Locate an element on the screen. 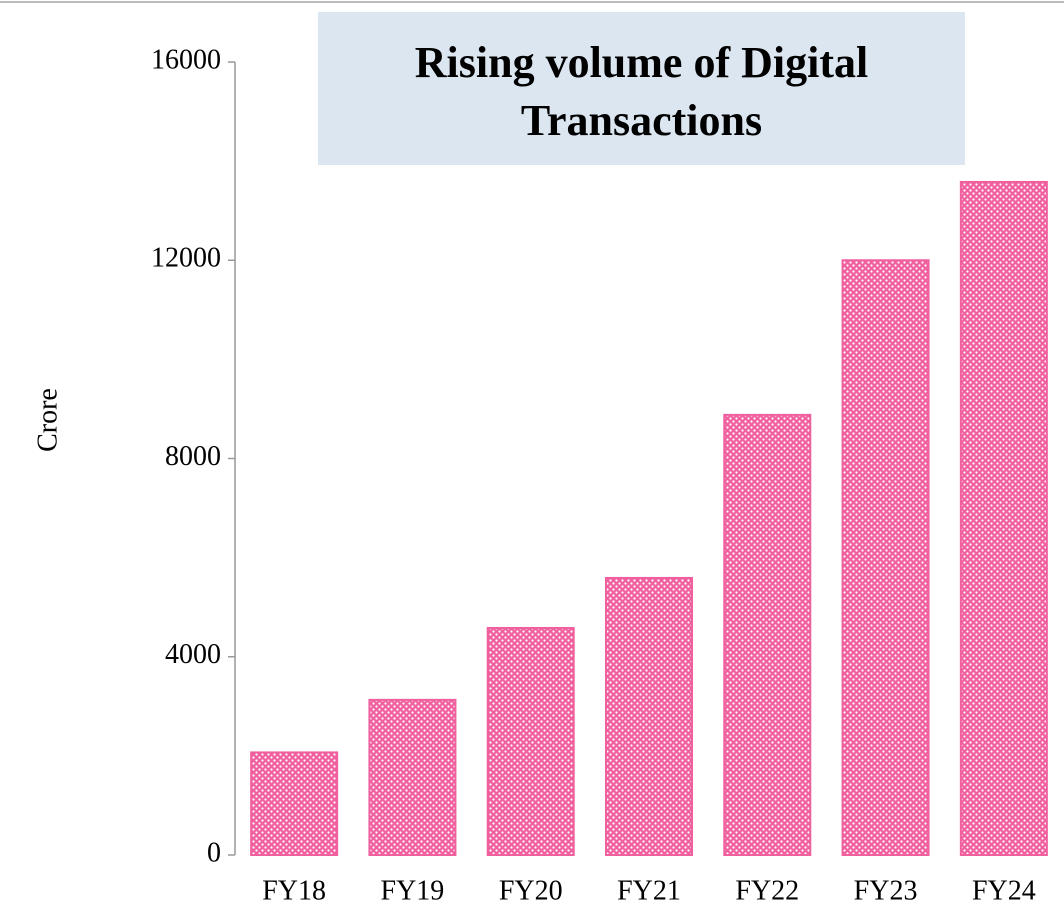  x-tick-label: FY23 is located at coordinates (886, 890).